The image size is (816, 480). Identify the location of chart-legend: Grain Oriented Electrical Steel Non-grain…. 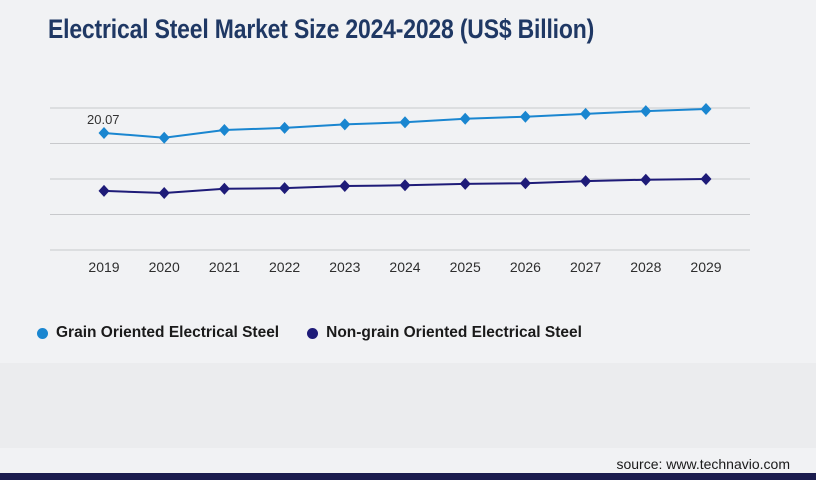
(309, 333).